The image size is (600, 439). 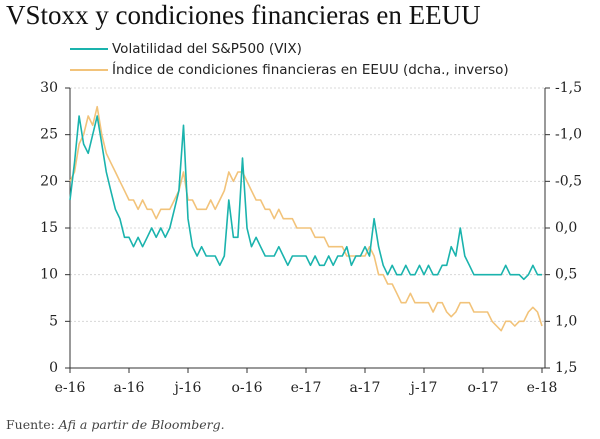 I want to click on y-tick-label: 20, so click(x=49, y=181).